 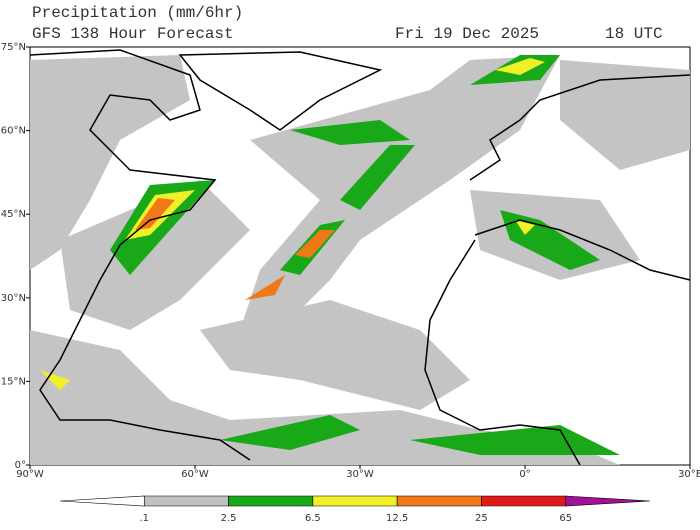 What do you see at coordinates (13, 381) in the screenshot?
I see `lat-tick-label: 15°N` at bounding box center [13, 381].